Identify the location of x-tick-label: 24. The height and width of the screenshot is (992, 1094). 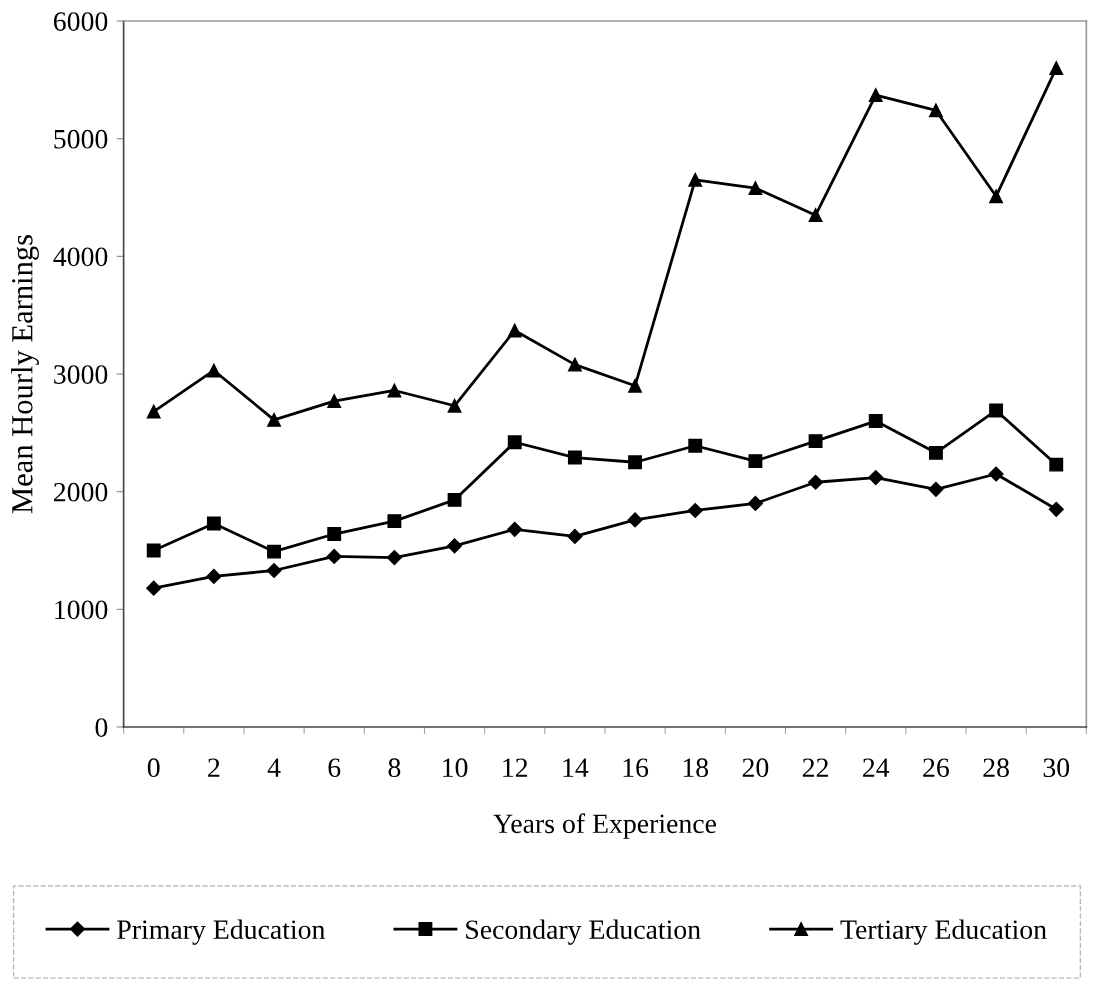
(876, 767).